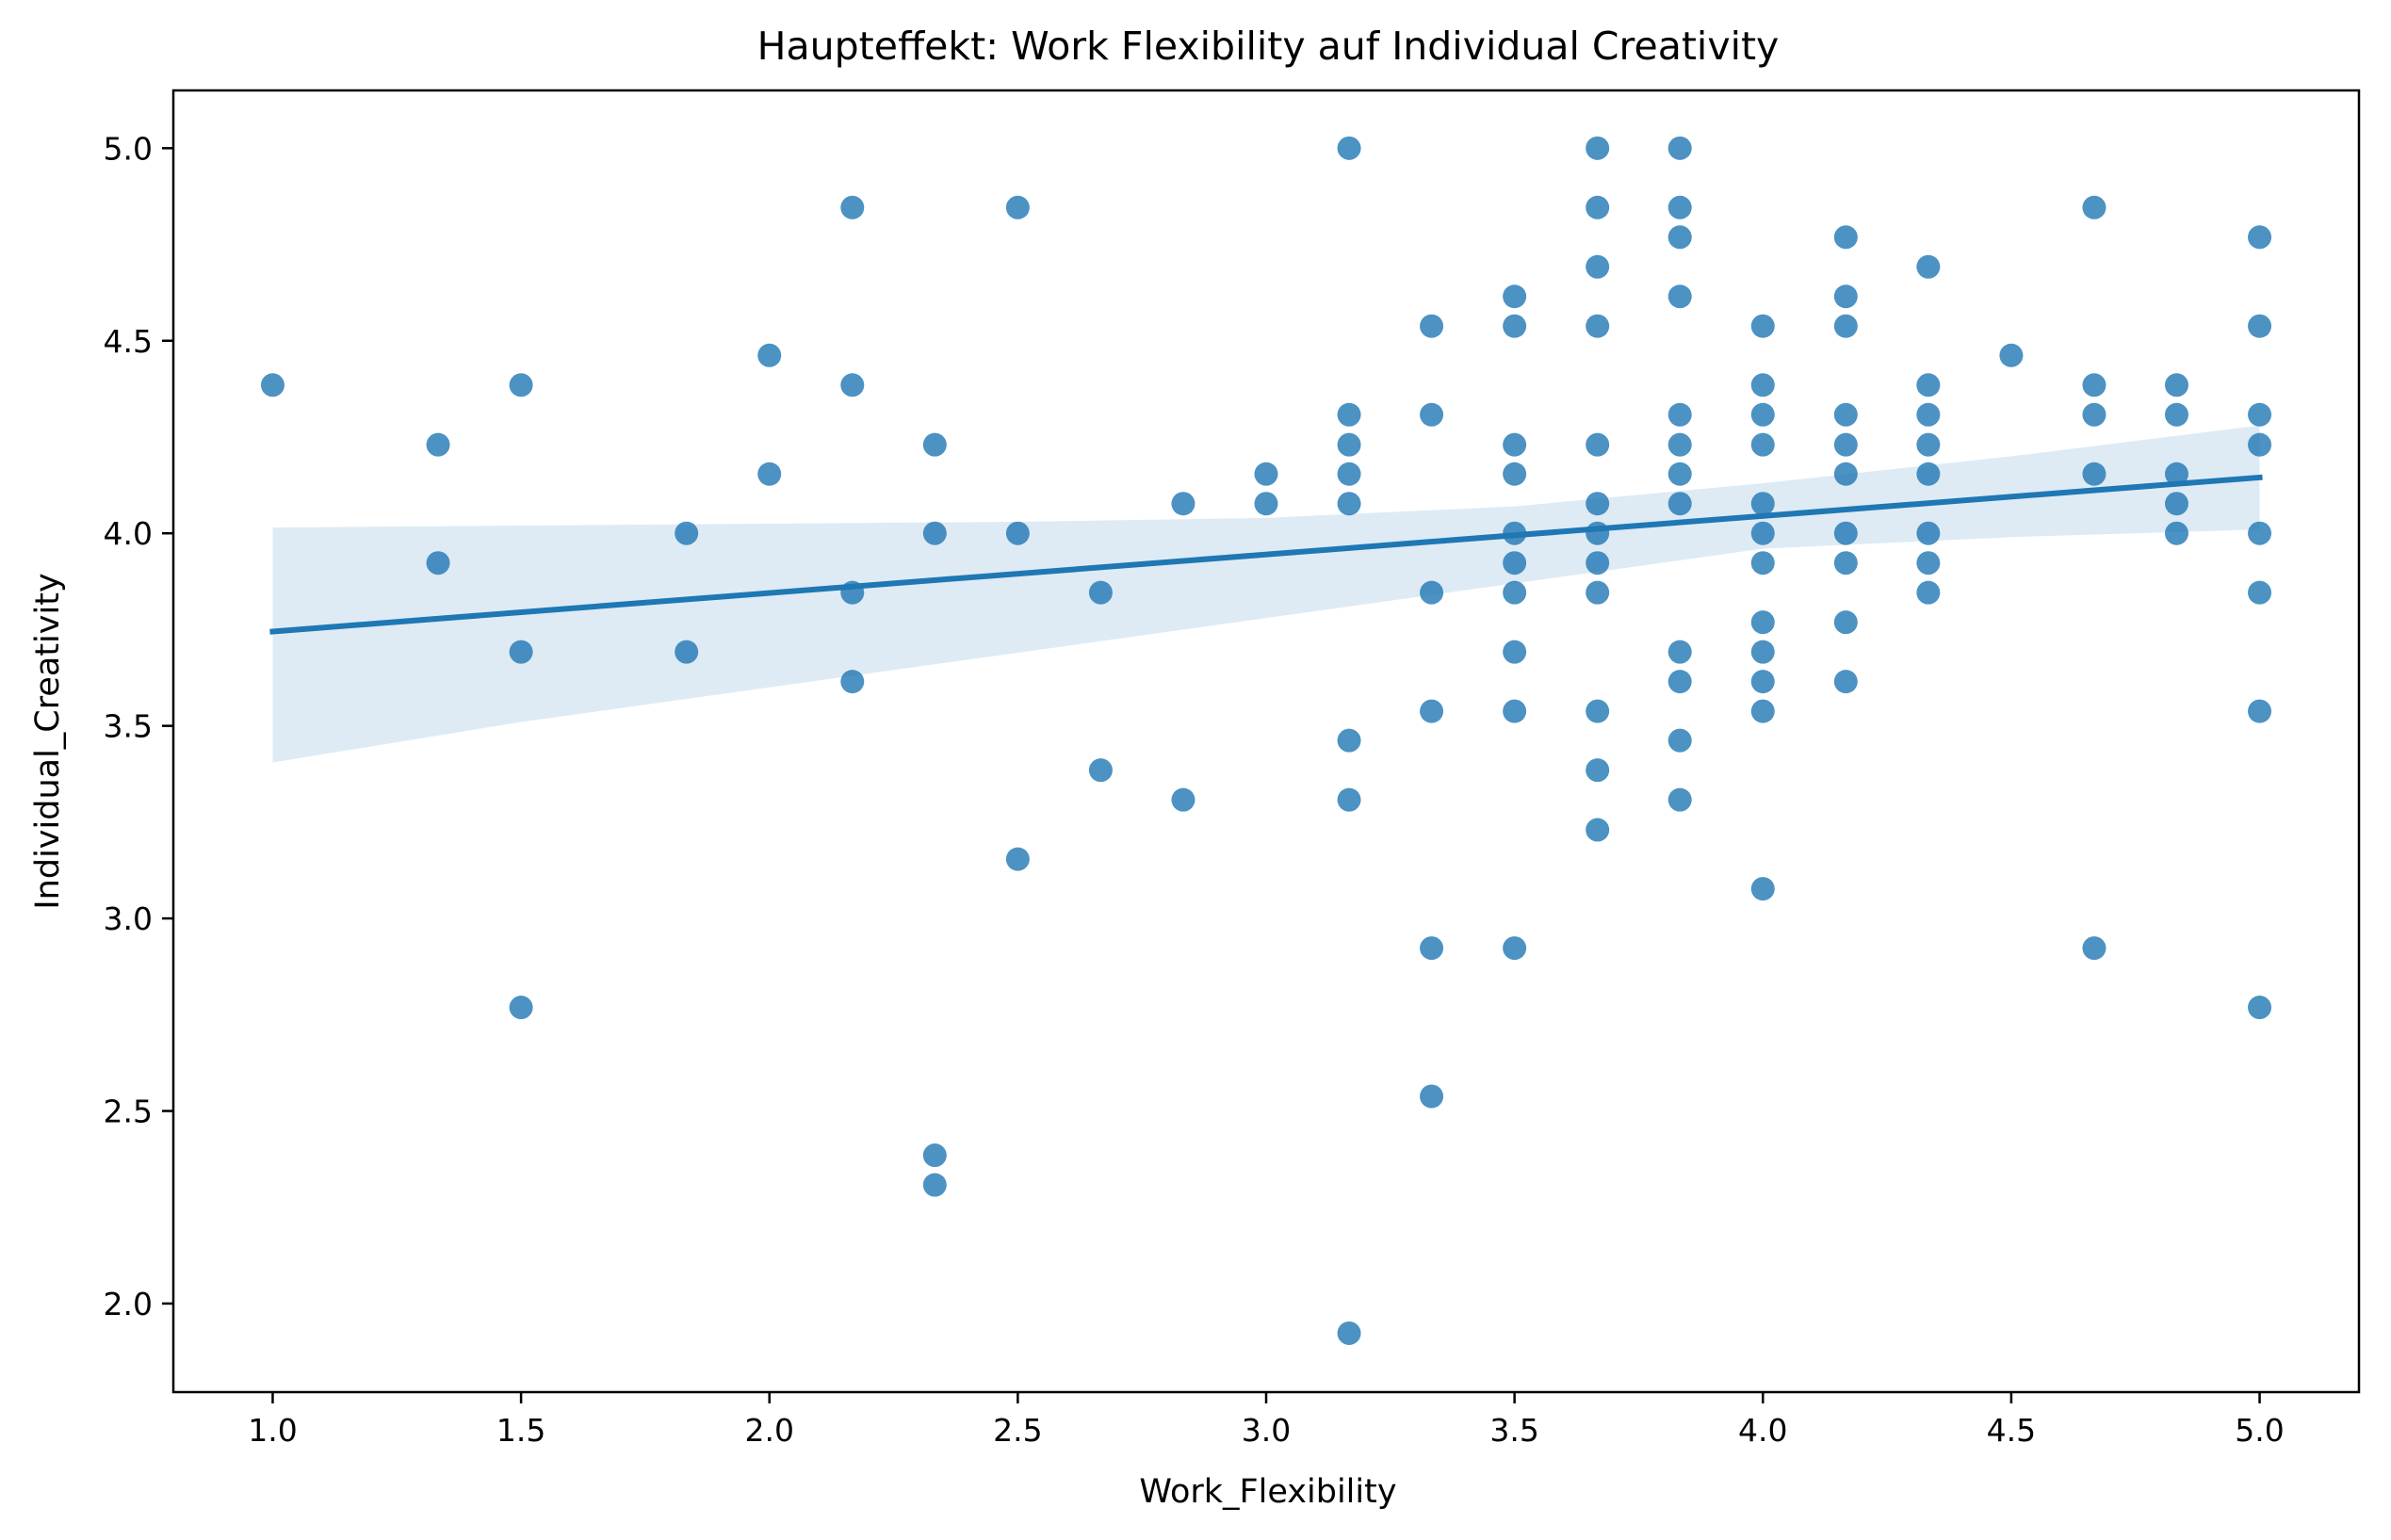 The image size is (2391, 1540). Describe the element at coordinates (128, 533) in the screenshot. I see `y-tick-label: 4.0` at that location.